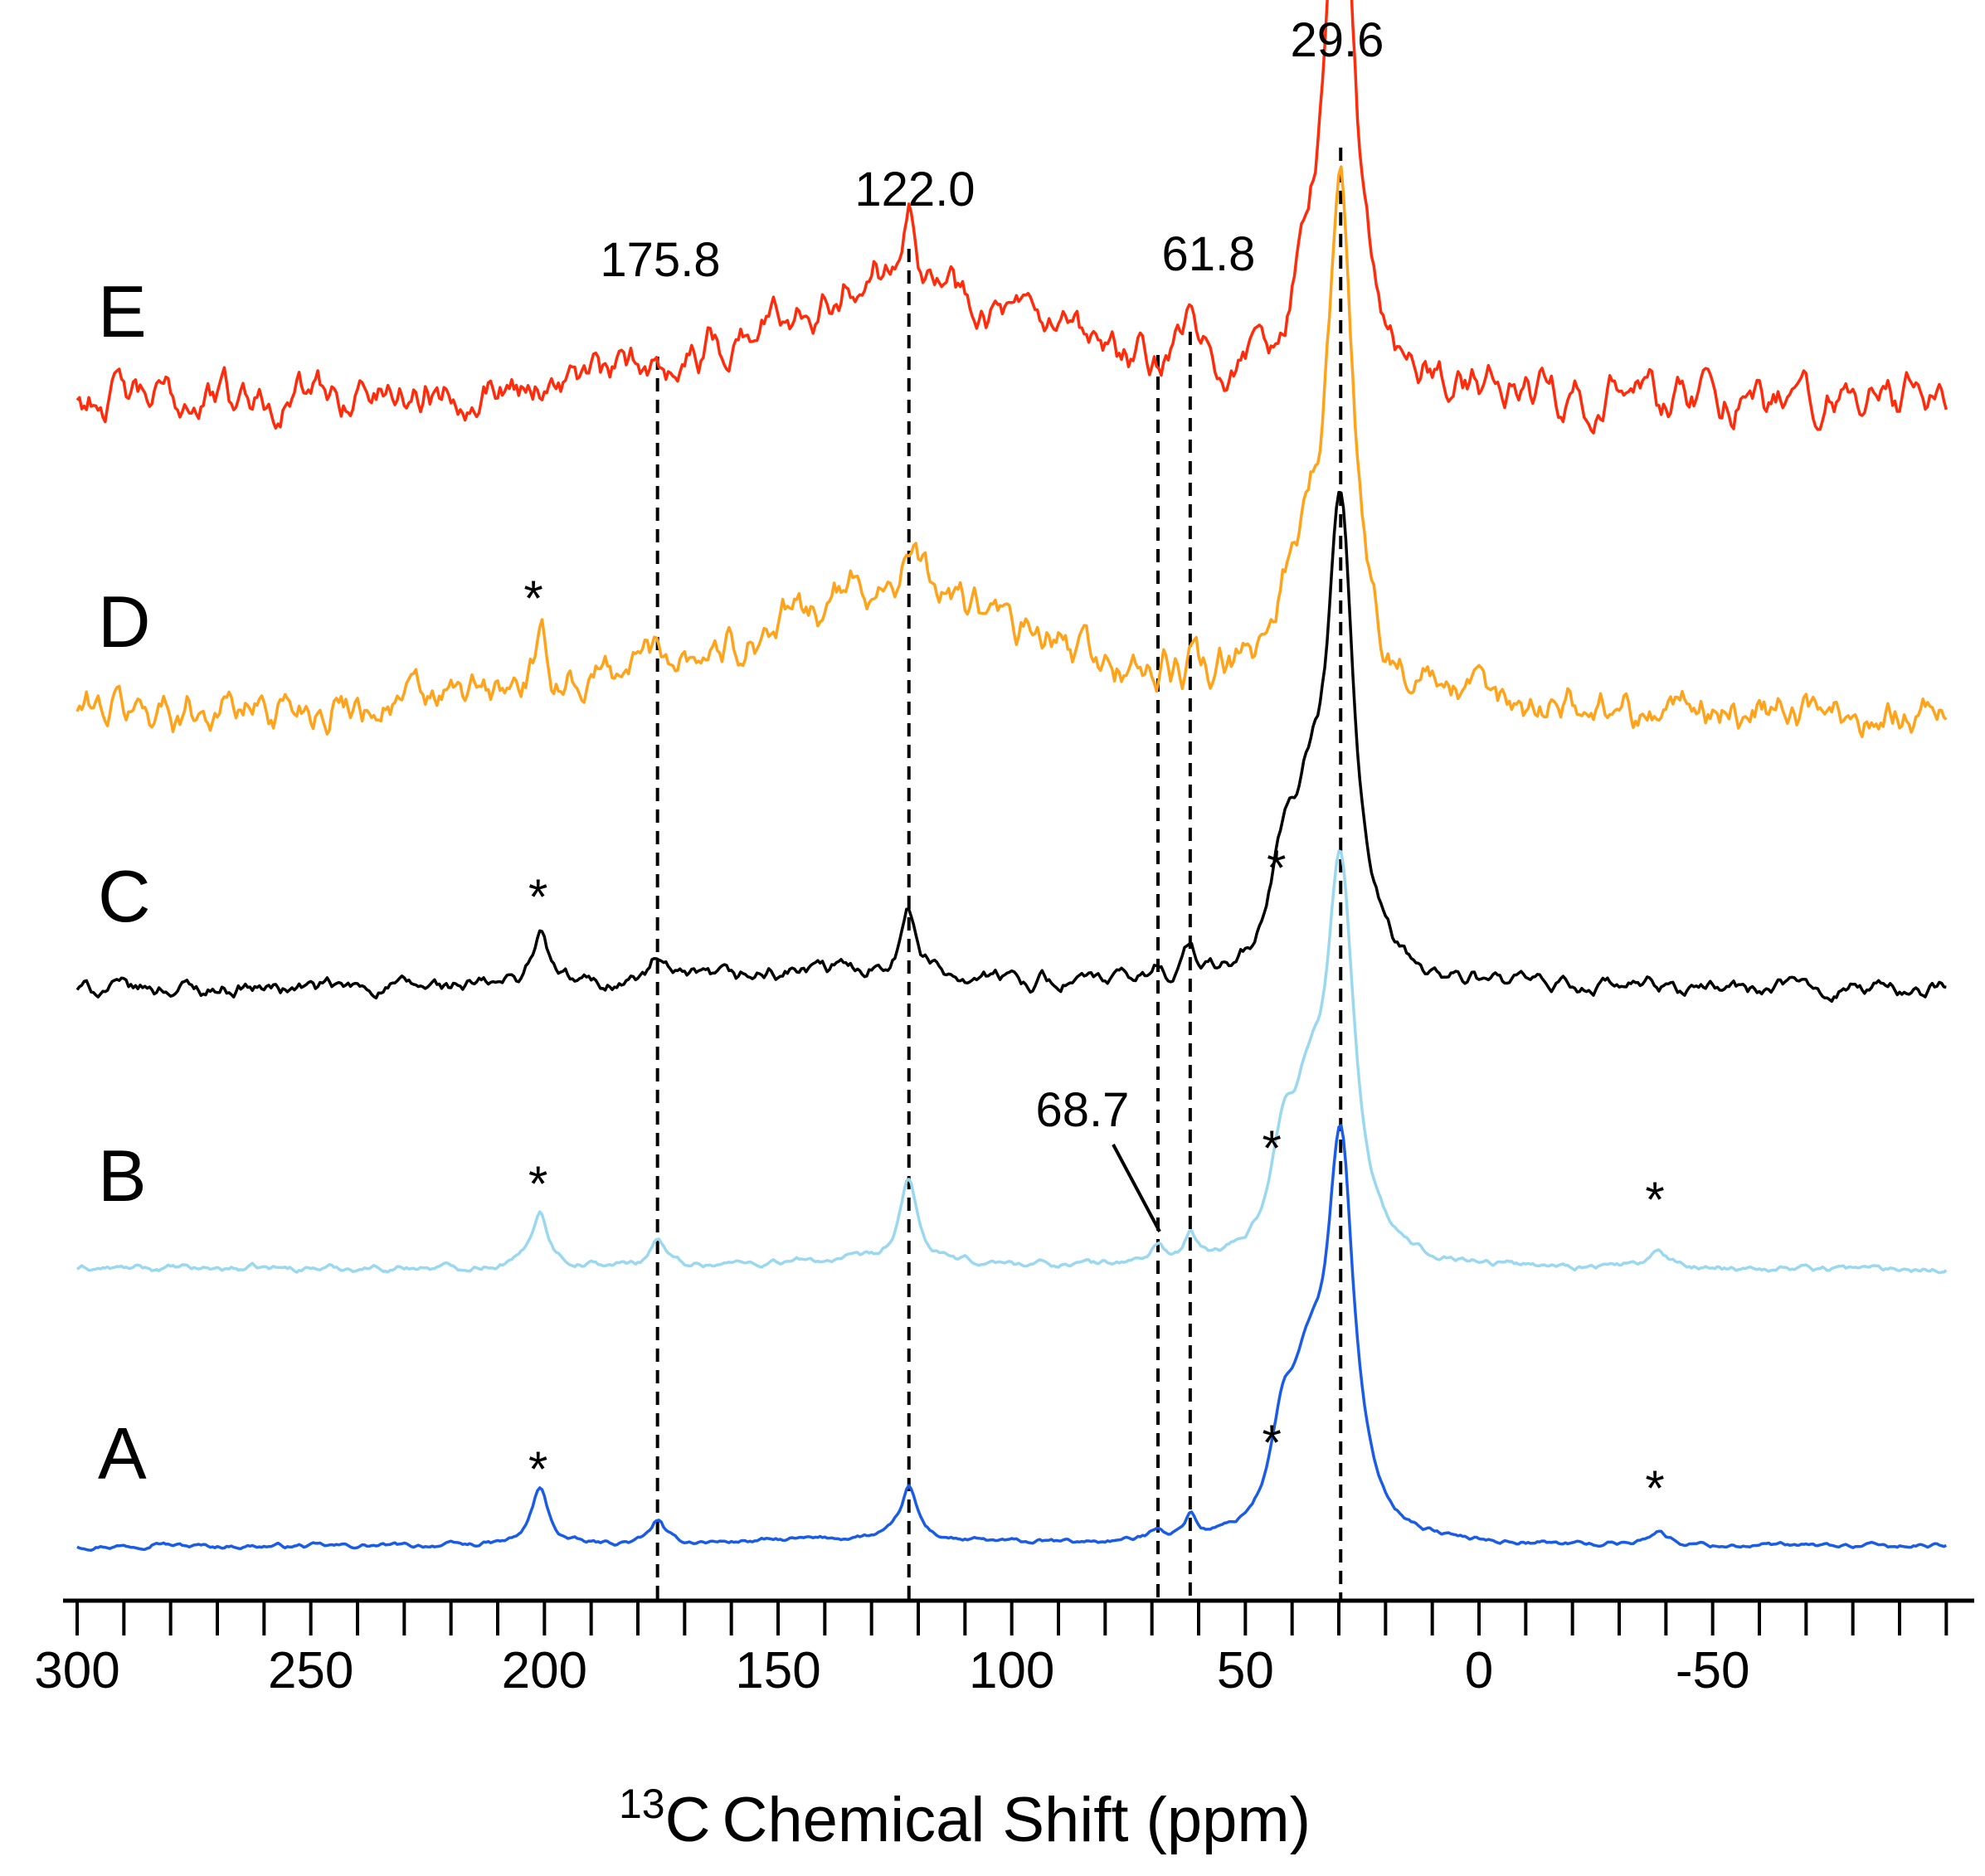 The height and width of the screenshot is (1876, 1985). What do you see at coordinates (1713, 1670) in the screenshot?
I see `x-tick-label: -50` at bounding box center [1713, 1670].